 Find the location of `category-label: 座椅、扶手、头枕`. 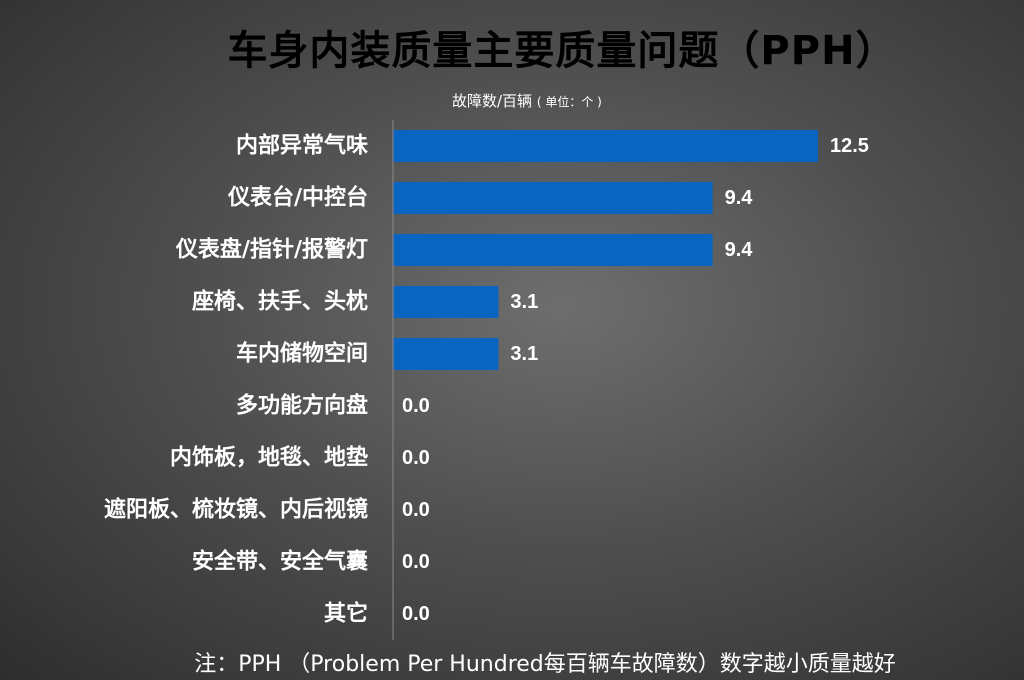

category-label: 座椅、扶手、头枕 is located at coordinates (280, 302).